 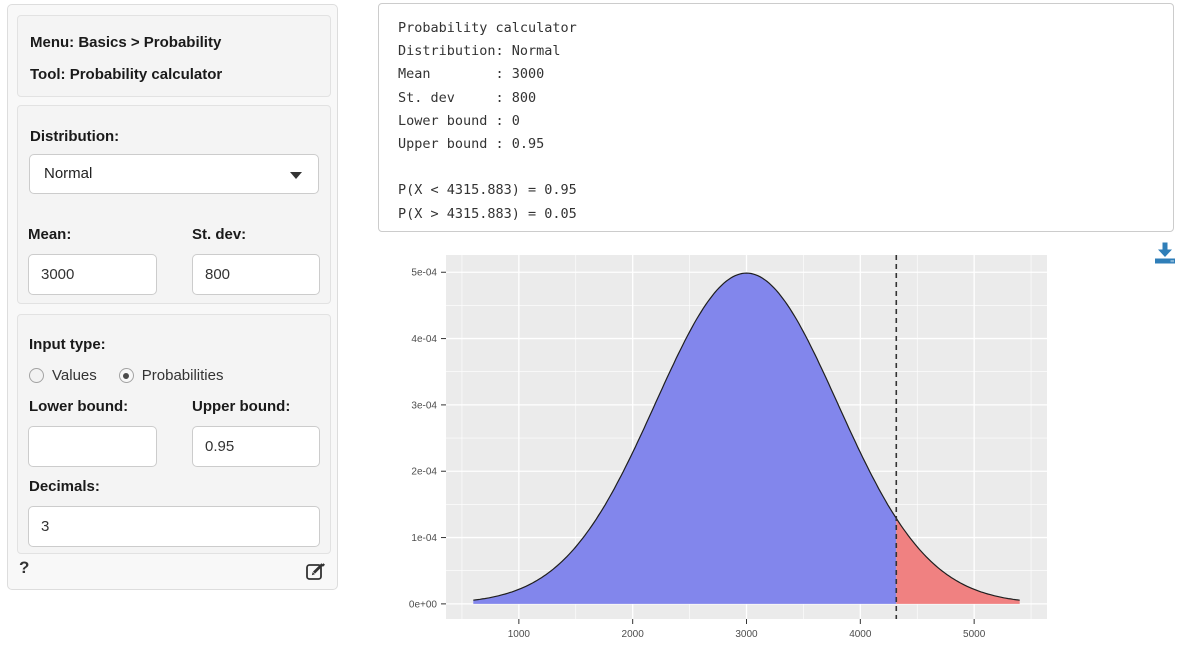 I want to click on pencil-square-icon, so click(x=315, y=571).